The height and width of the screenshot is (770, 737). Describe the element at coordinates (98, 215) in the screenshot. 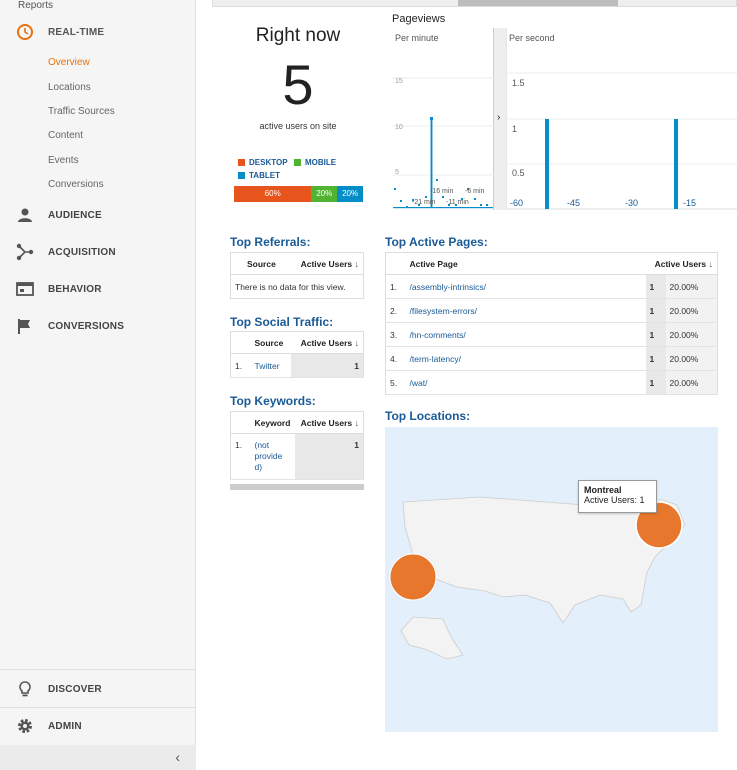

I see `nav-audience: AUDIENCE` at that location.